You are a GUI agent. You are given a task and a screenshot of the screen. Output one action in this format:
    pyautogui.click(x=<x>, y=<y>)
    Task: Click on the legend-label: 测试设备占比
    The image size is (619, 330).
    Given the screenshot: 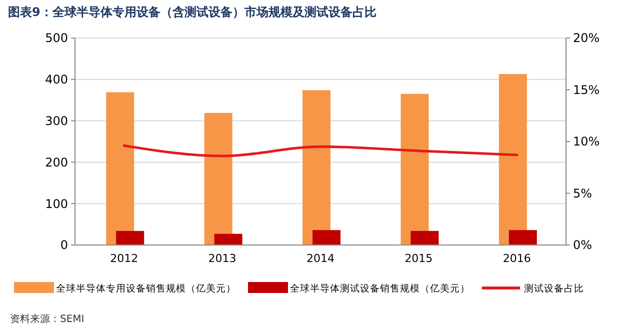 What is the action you would take?
    pyautogui.click(x=554, y=288)
    